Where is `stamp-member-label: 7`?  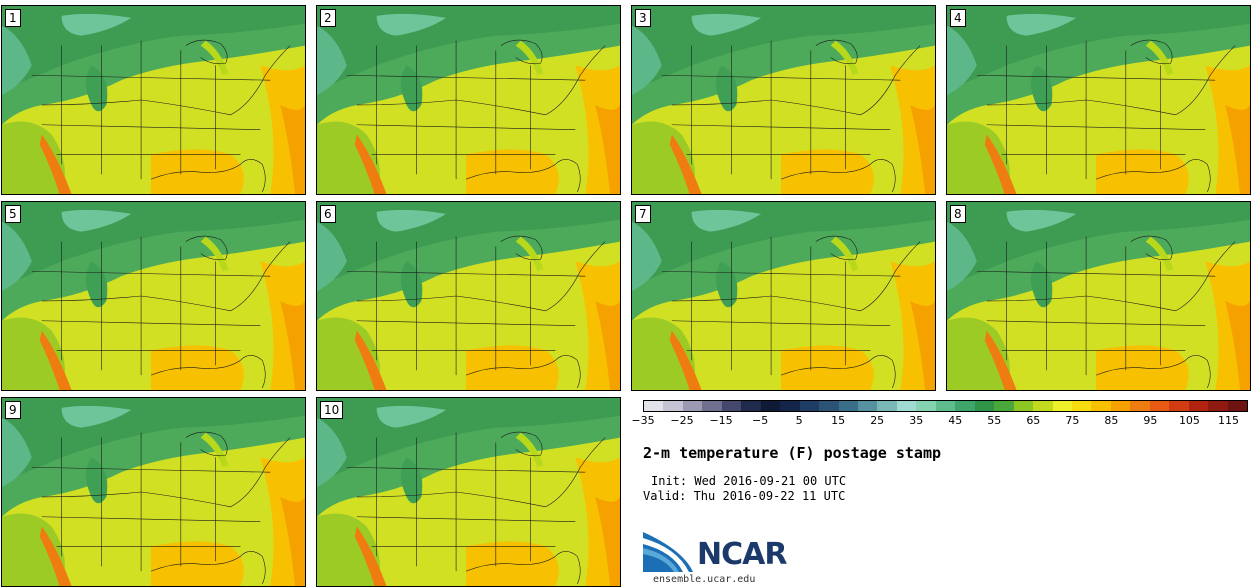
stamp-member-label: 7 is located at coordinates (643, 214).